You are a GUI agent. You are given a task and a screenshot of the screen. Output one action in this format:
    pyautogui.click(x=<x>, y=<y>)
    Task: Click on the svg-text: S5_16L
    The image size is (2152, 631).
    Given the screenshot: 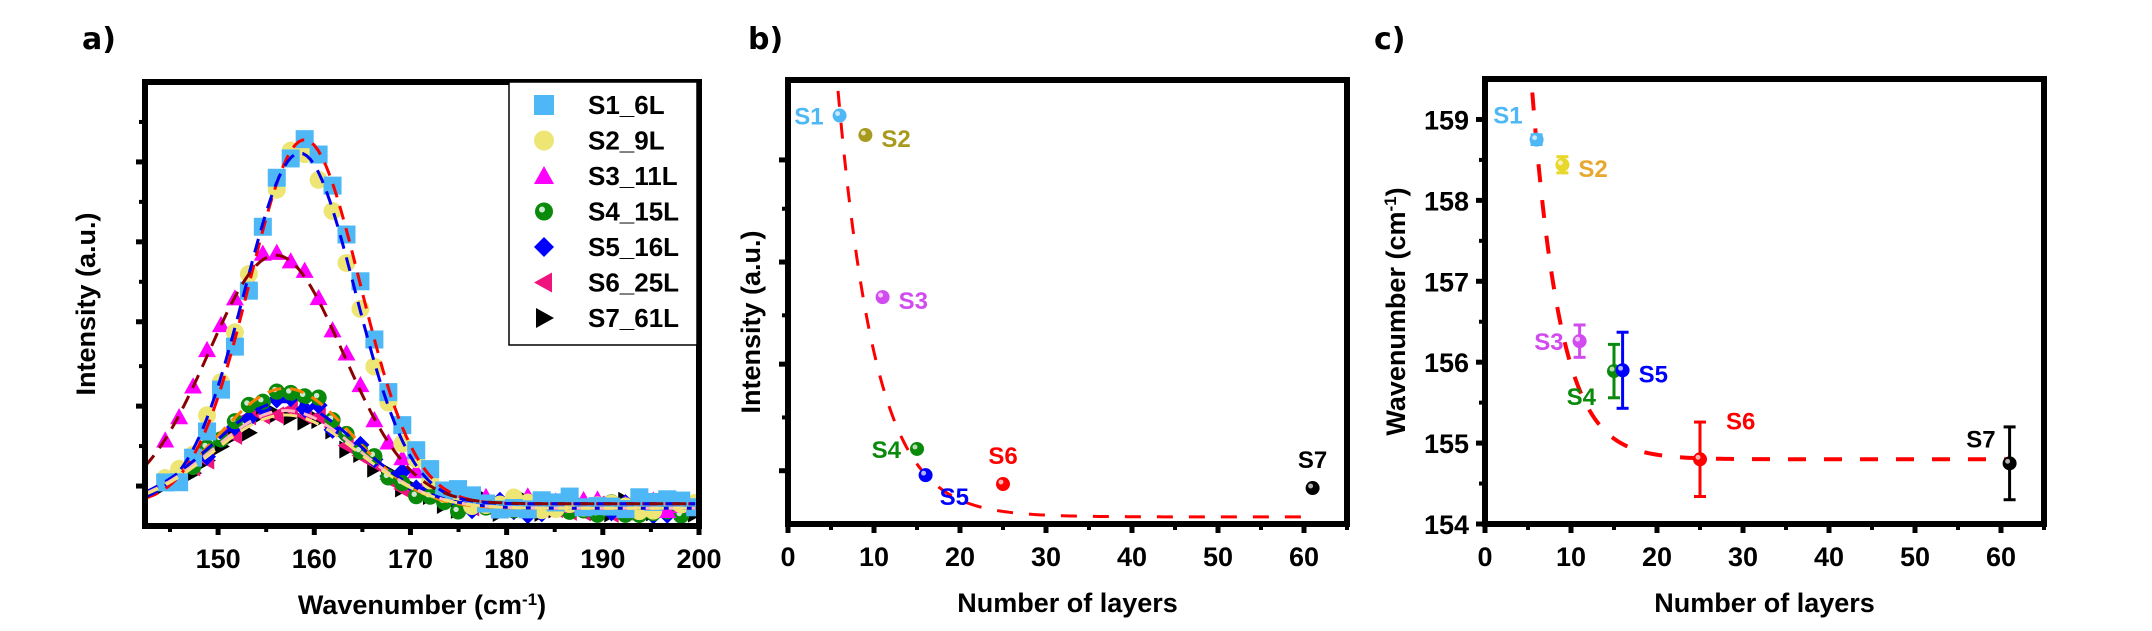 What is the action you would take?
    pyautogui.click(x=633, y=247)
    